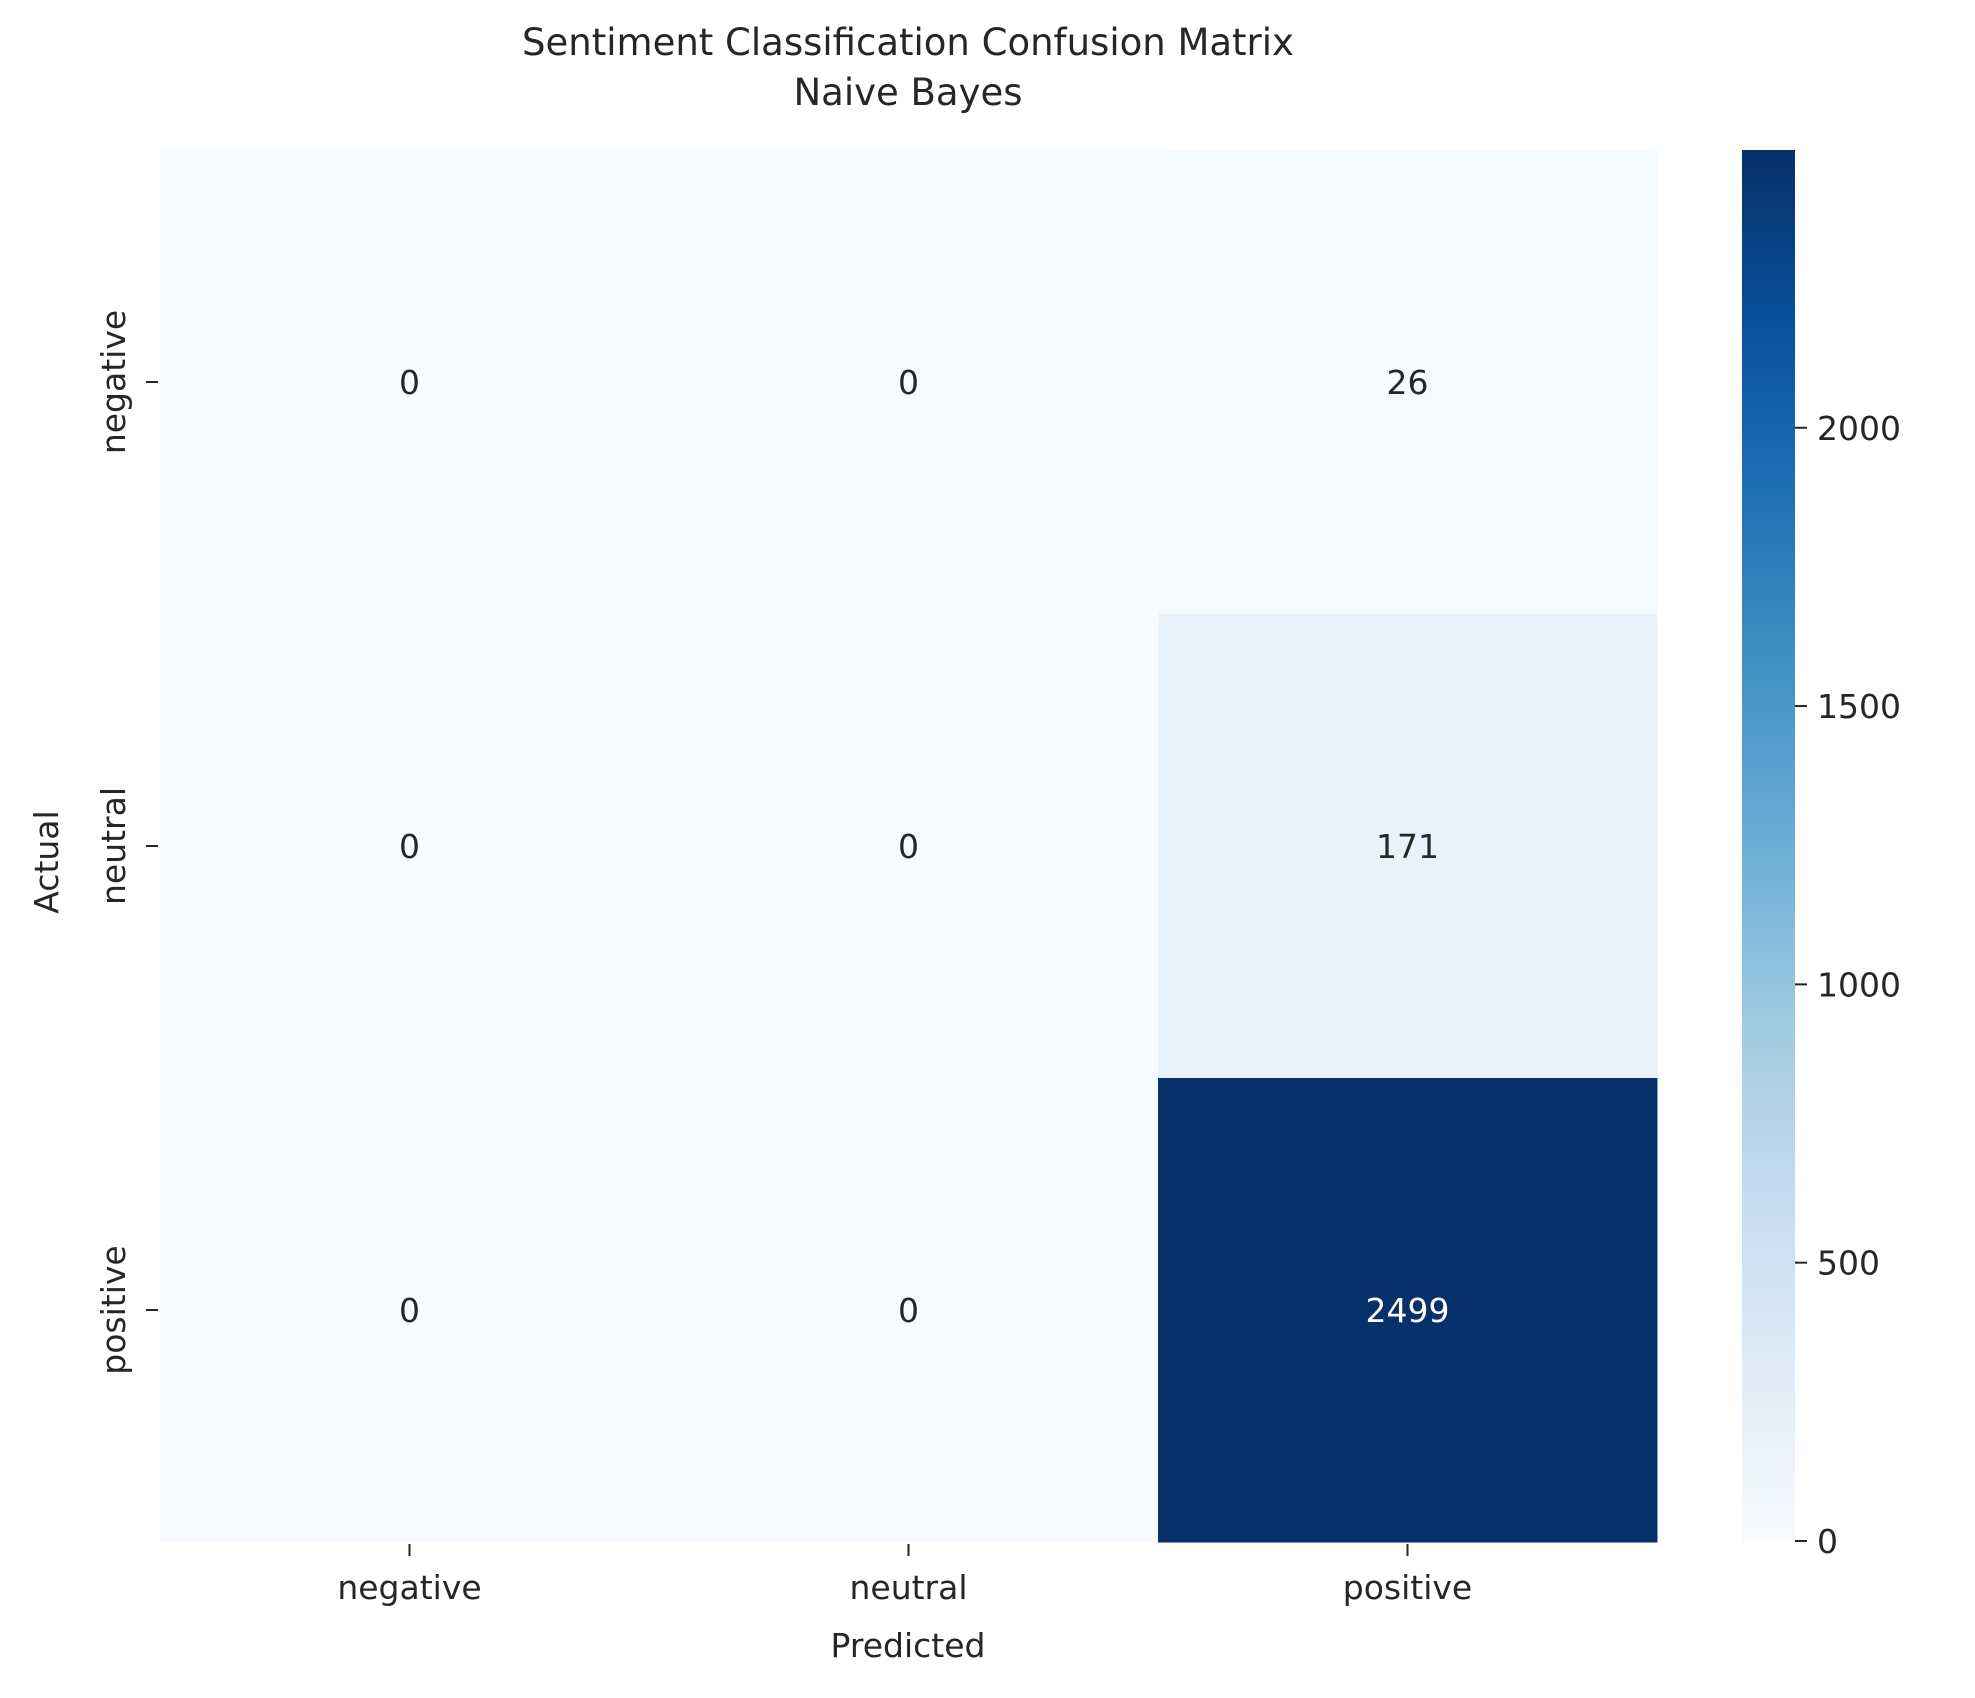 The height and width of the screenshot is (1698, 1975). I want to click on colorbar-ticks: 0 500 1000 1500 2000, so click(1848, 985).